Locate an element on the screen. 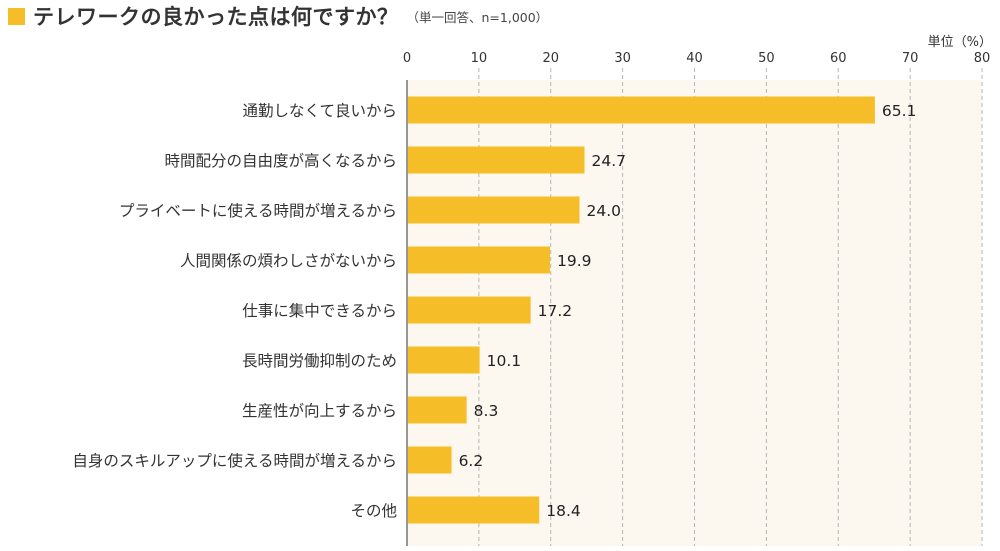 The image size is (1000, 551). category-label: その他 is located at coordinates (373, 511).